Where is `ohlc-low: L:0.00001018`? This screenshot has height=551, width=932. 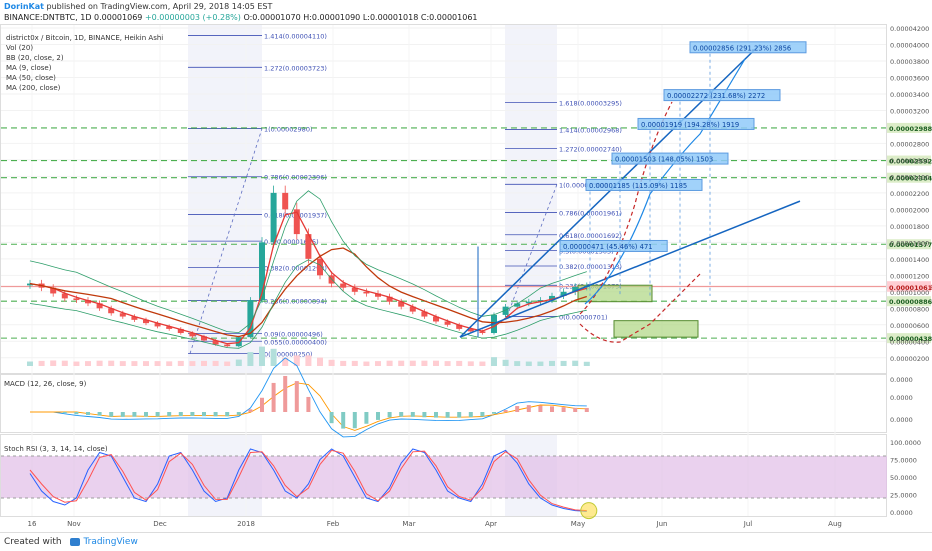 ohlc-low: L:0.00001018 is located at coordinates (391, 17).